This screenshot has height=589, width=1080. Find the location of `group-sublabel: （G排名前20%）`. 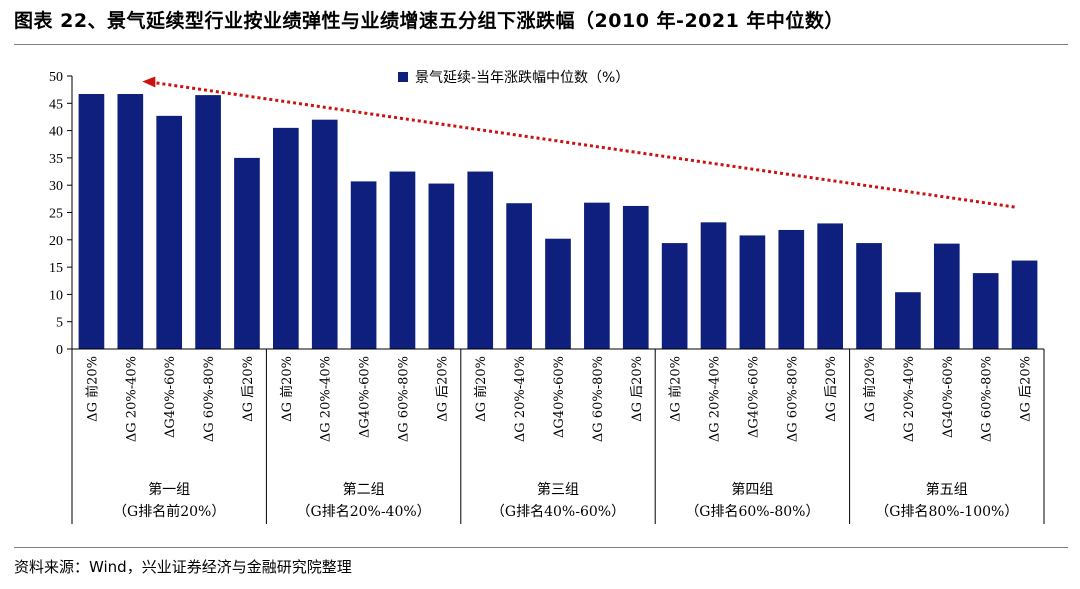

group-sublabel: （G排名前20%） is located at coordinates (169, 511).